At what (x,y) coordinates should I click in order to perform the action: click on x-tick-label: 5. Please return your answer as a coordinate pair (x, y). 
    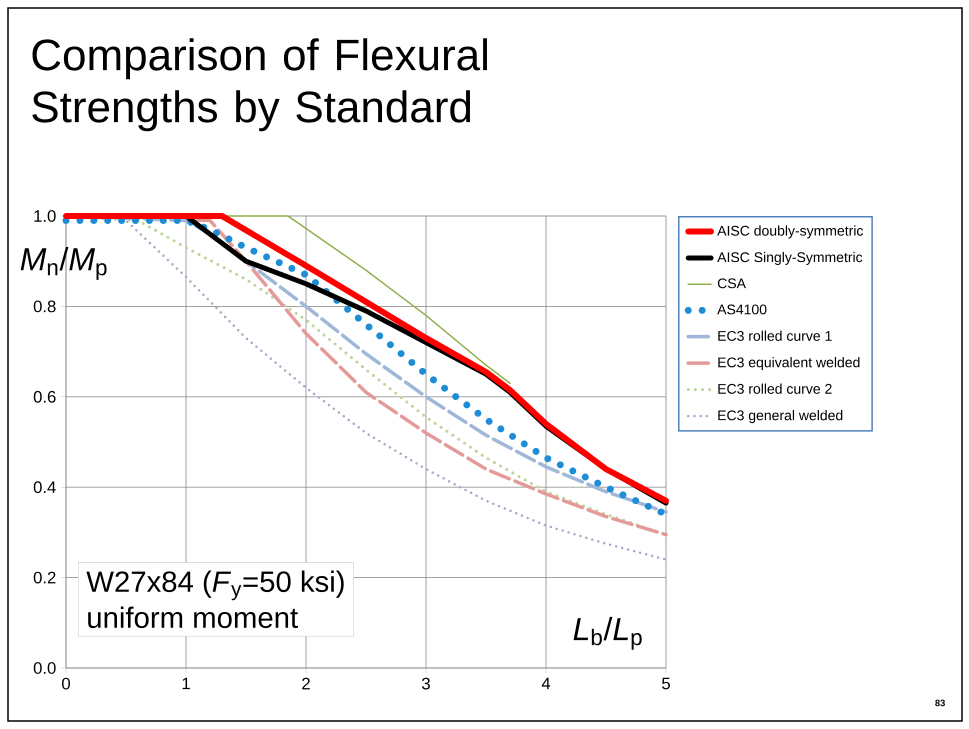
    Looking at the image, I should click on (666, 684).